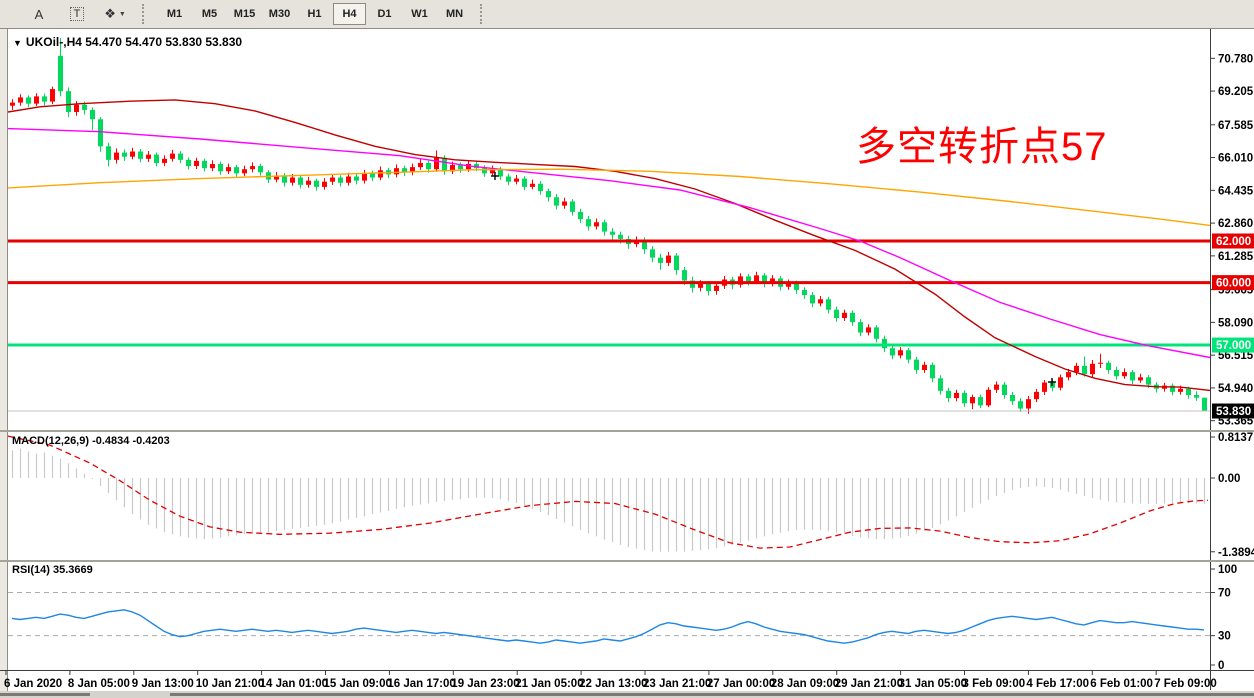 Image resolution: width=1254 pixels, height=698 pixels. Describe the element at coordinates (279, 14) in the screenshot. I see `timeframe-button-m30: M30` at that location.